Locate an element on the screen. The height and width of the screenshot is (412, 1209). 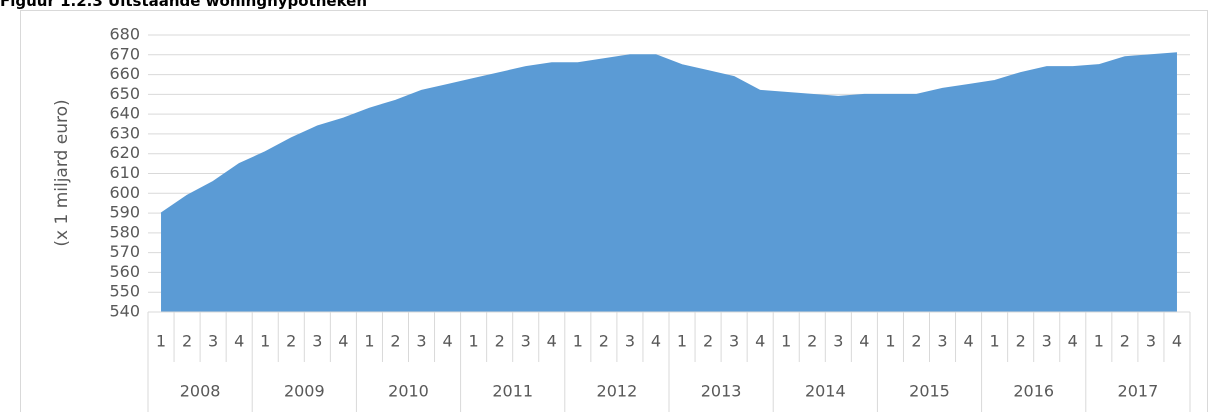
y-tick-label: 590 is located at coordinates (124, 212).